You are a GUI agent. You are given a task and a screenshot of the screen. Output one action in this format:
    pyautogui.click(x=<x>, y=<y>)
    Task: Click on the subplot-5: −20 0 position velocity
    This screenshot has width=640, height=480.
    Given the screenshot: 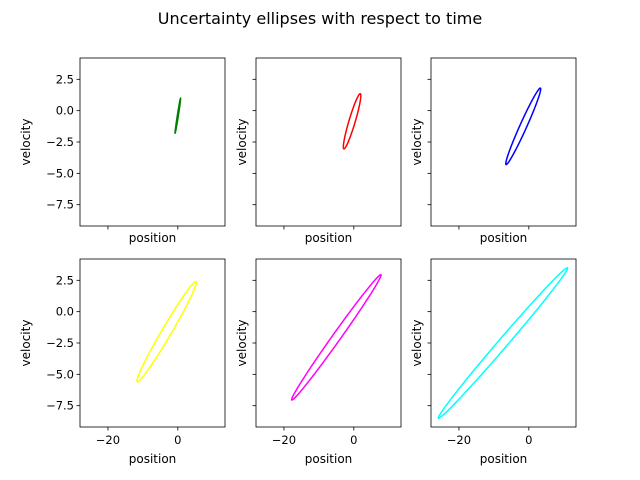 What is the action you would take?
    pyautogui.click(x=318, y=362)
    